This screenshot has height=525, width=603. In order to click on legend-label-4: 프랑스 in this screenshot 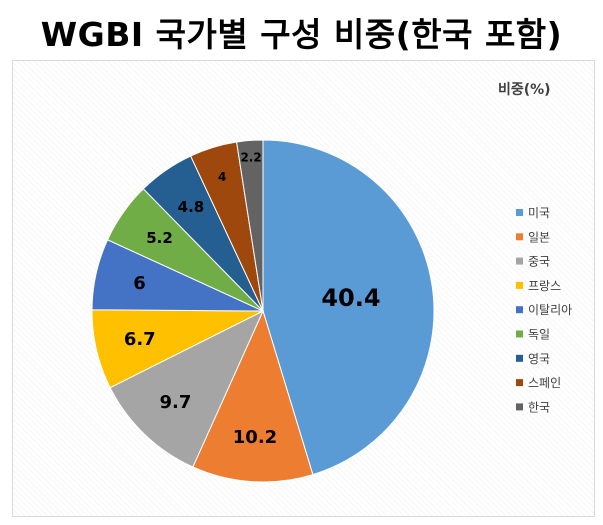, I will do `click(544, 286)`.